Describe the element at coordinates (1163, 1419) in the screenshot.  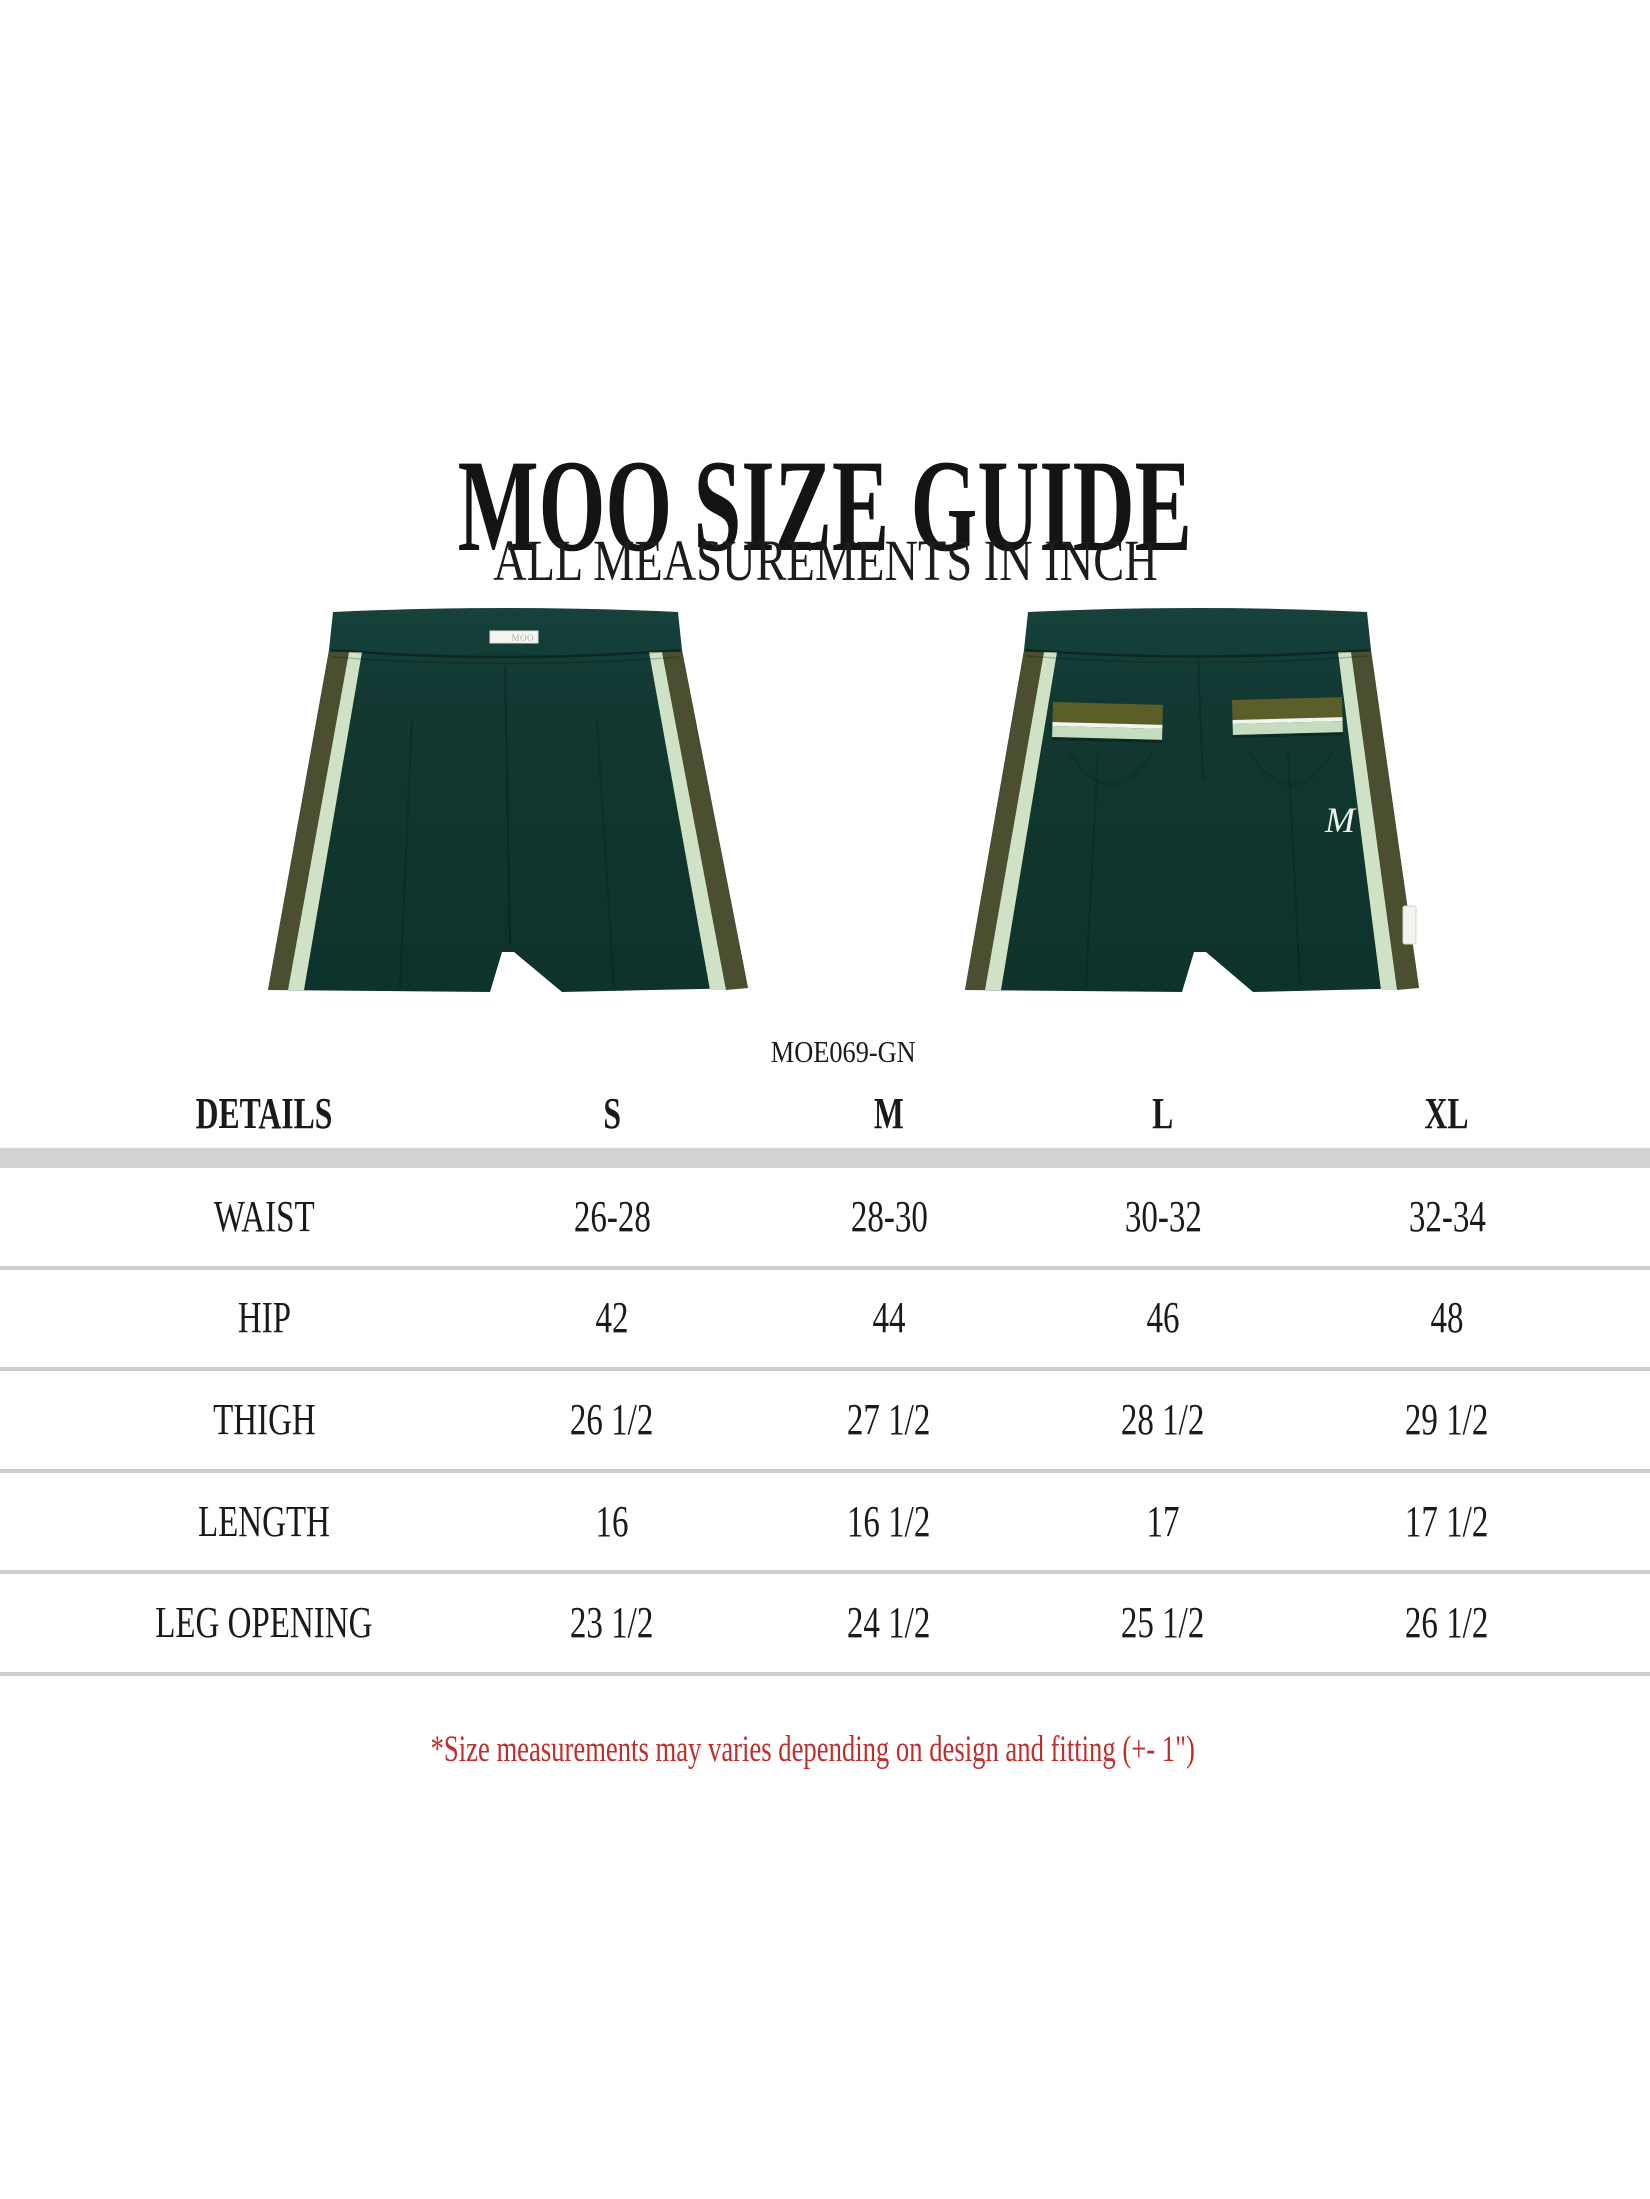
I see `size-value: 28 1/2` at that location.